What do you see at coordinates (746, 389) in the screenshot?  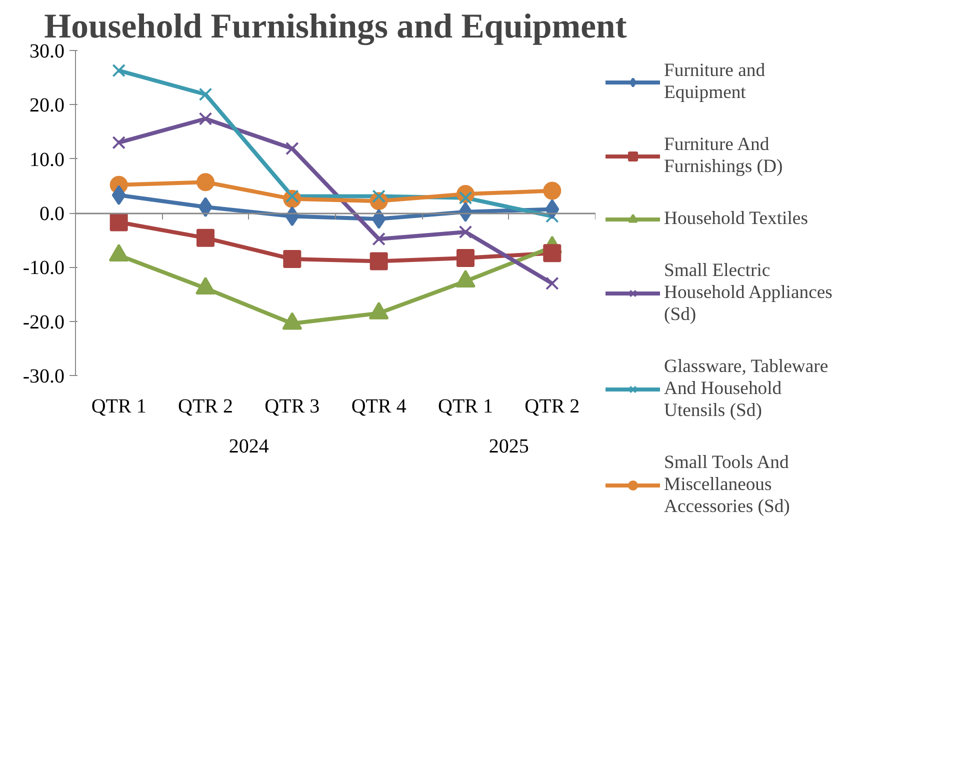 I see `legend-label: Glassware, Tableware And Household Utensils (Sd)` at bounding box center [746, 389].